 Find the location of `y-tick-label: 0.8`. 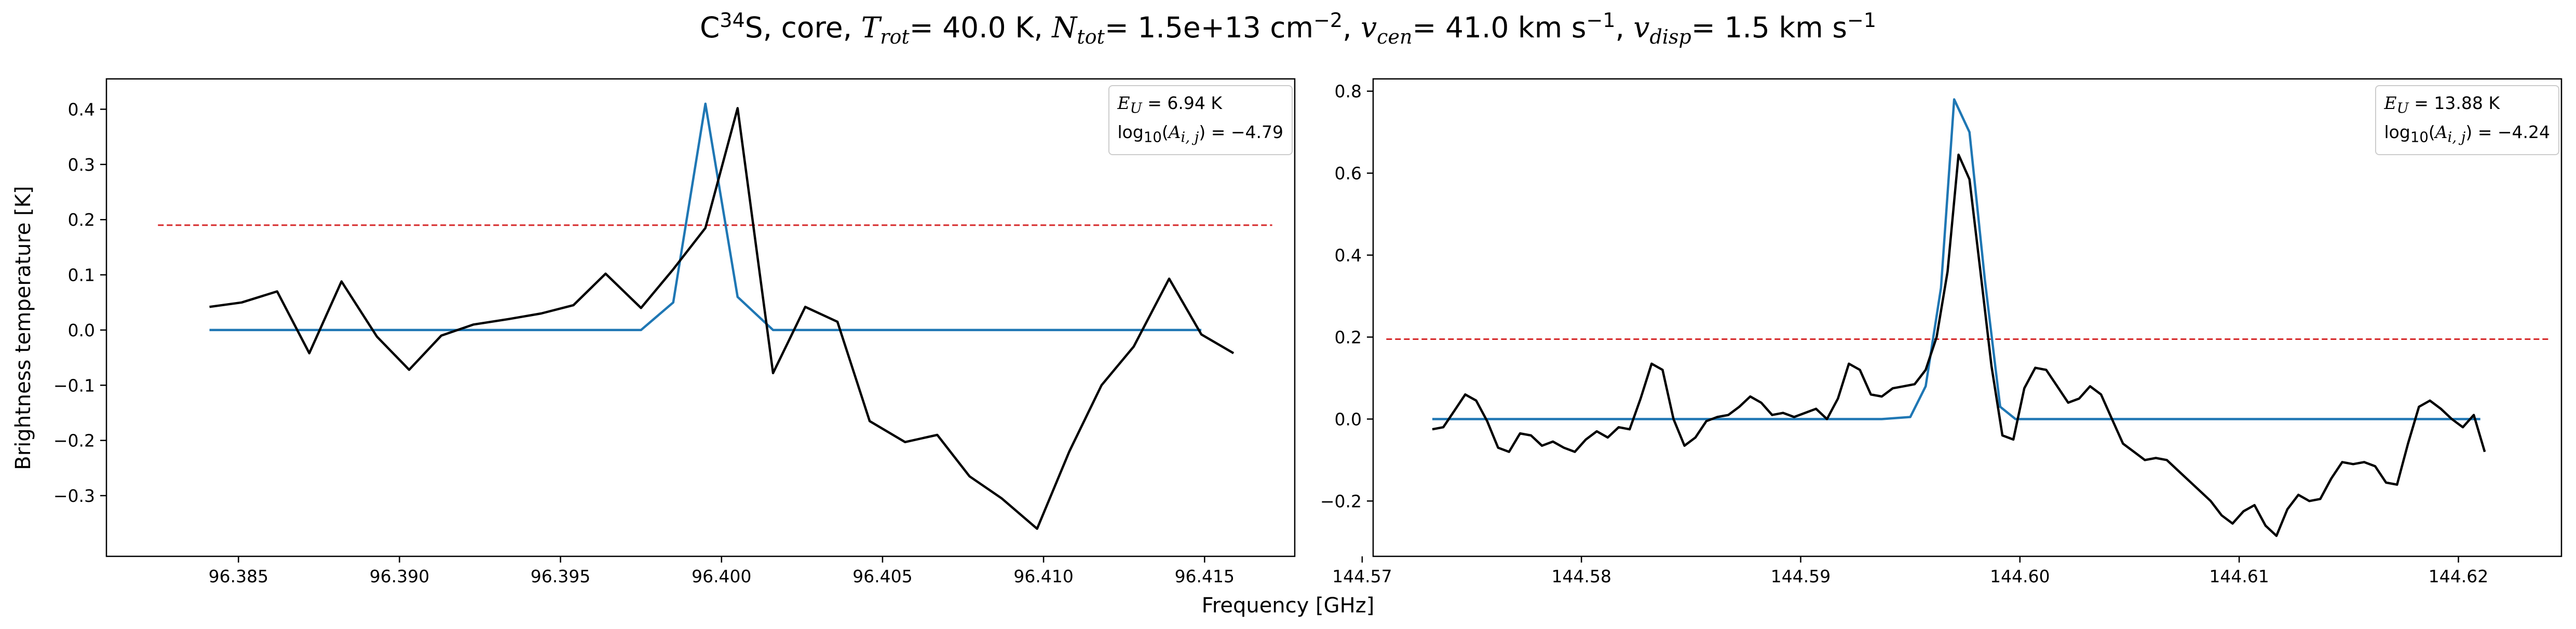

y-tick-label: 0.8 is located at coordinates (1348, 91).